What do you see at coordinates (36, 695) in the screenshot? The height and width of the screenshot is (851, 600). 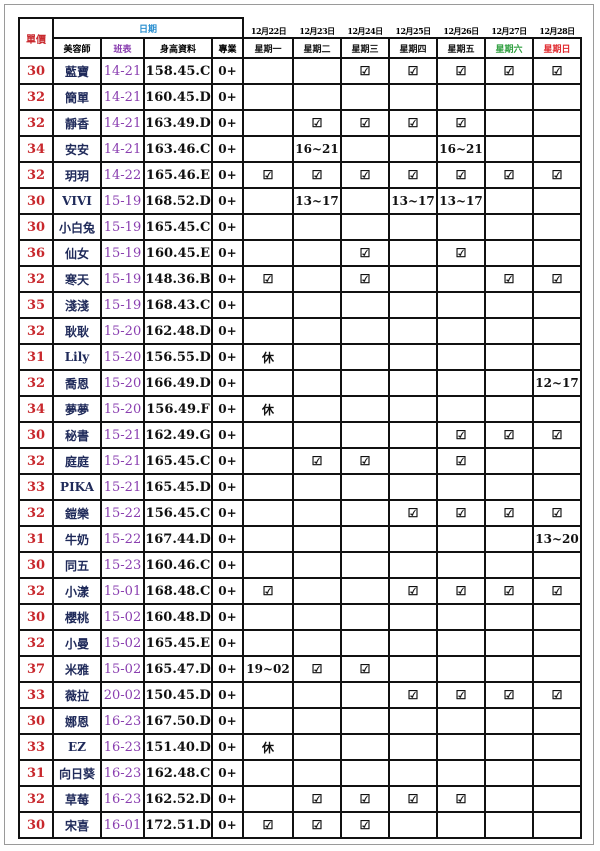 I see `cell-price: 33` at bounding box center [36, 695].